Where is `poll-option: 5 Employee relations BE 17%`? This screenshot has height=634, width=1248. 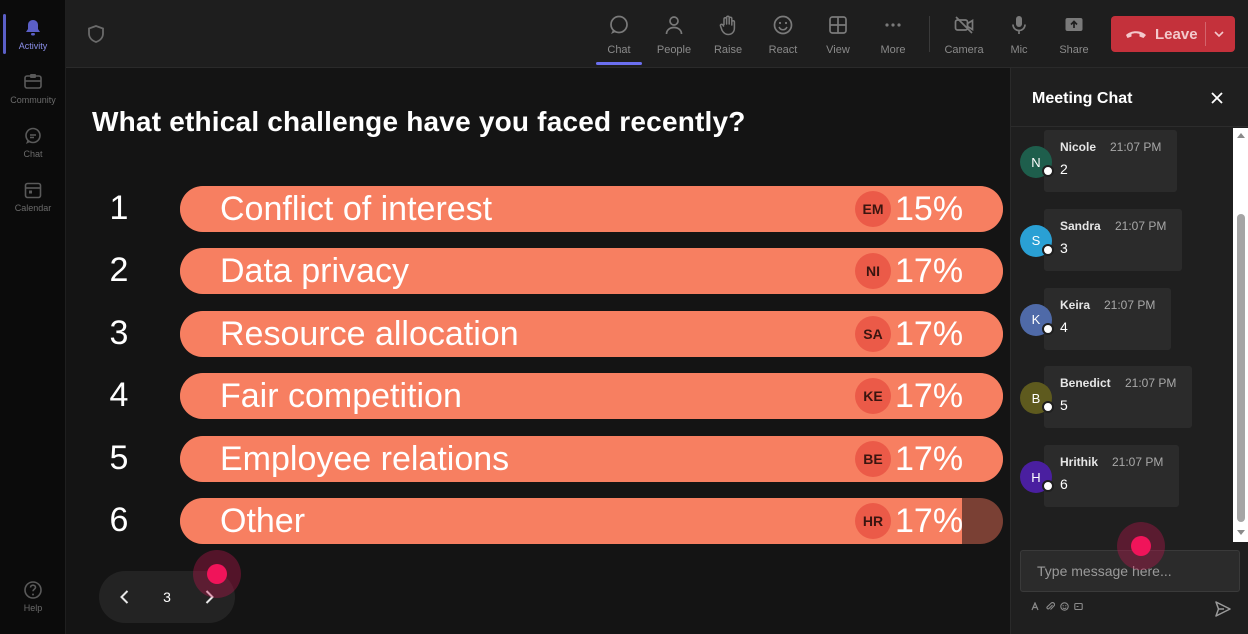 poll-option: 5 Employee relations BE 17% is located at coordinates (538, 459).